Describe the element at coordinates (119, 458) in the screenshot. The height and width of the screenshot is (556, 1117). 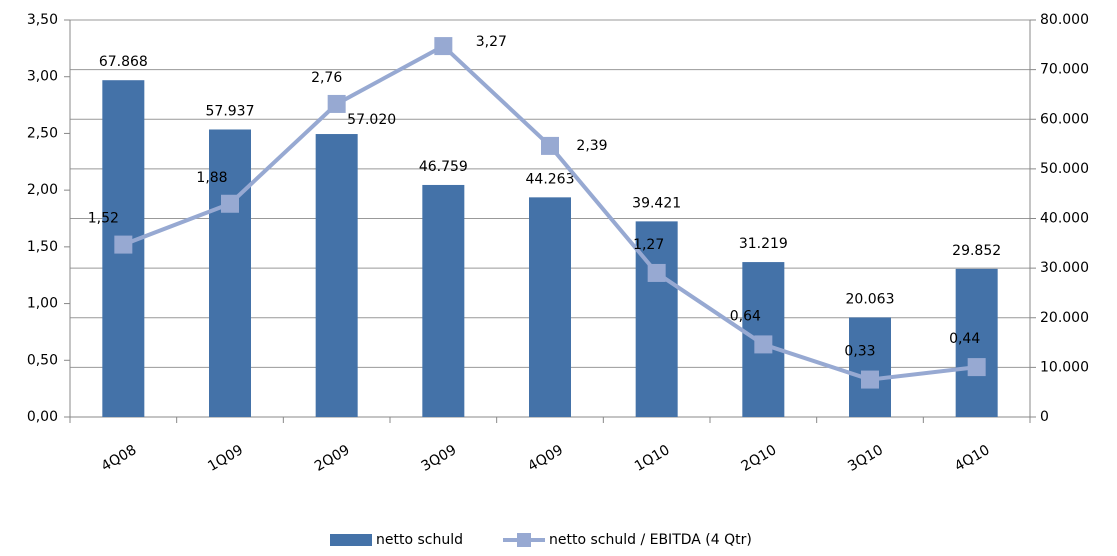
I see `x-tick-label: 4Q08` at that location.